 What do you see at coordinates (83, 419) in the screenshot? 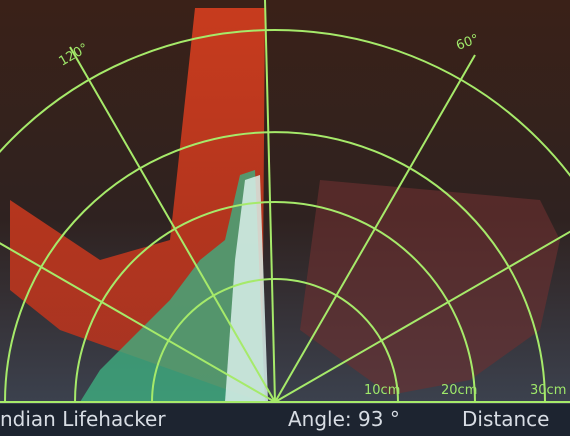
I see `brand: ndian Lifehacker` at bounding box center [83, 419].